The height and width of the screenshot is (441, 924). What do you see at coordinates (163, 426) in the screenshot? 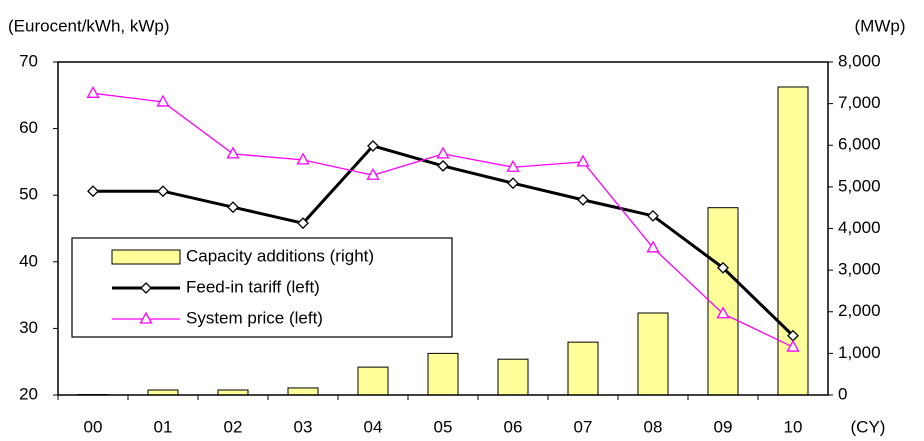
I see `x-tick-label: 01` at bounding box center [163, 426].